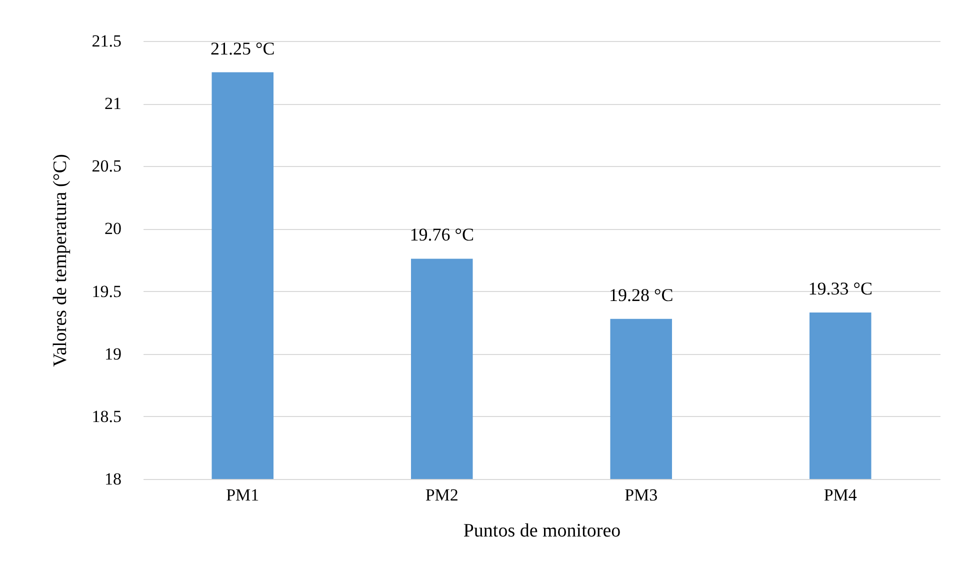 The height and width of the screenshot is (583, 955). Describe the element at coordinates (641, 495) in the screenshot. I see `x-tick-label: PM3` at that location.